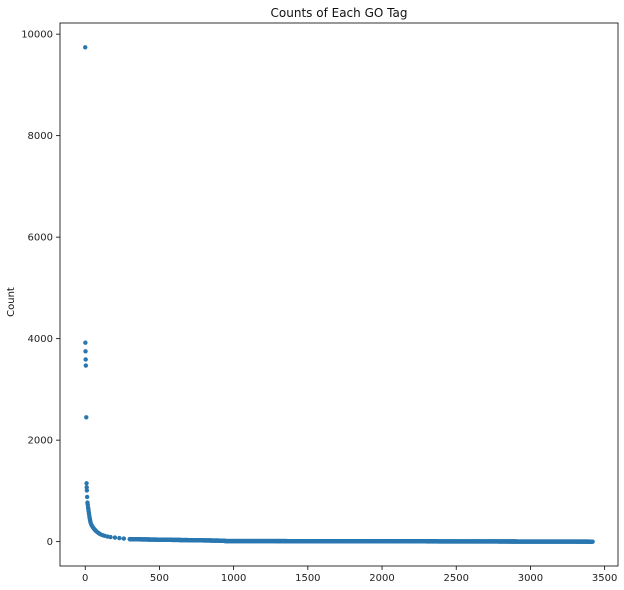 The image size is (624, 590). I want to click on x-tick-label: 1500, so click(307, 578).